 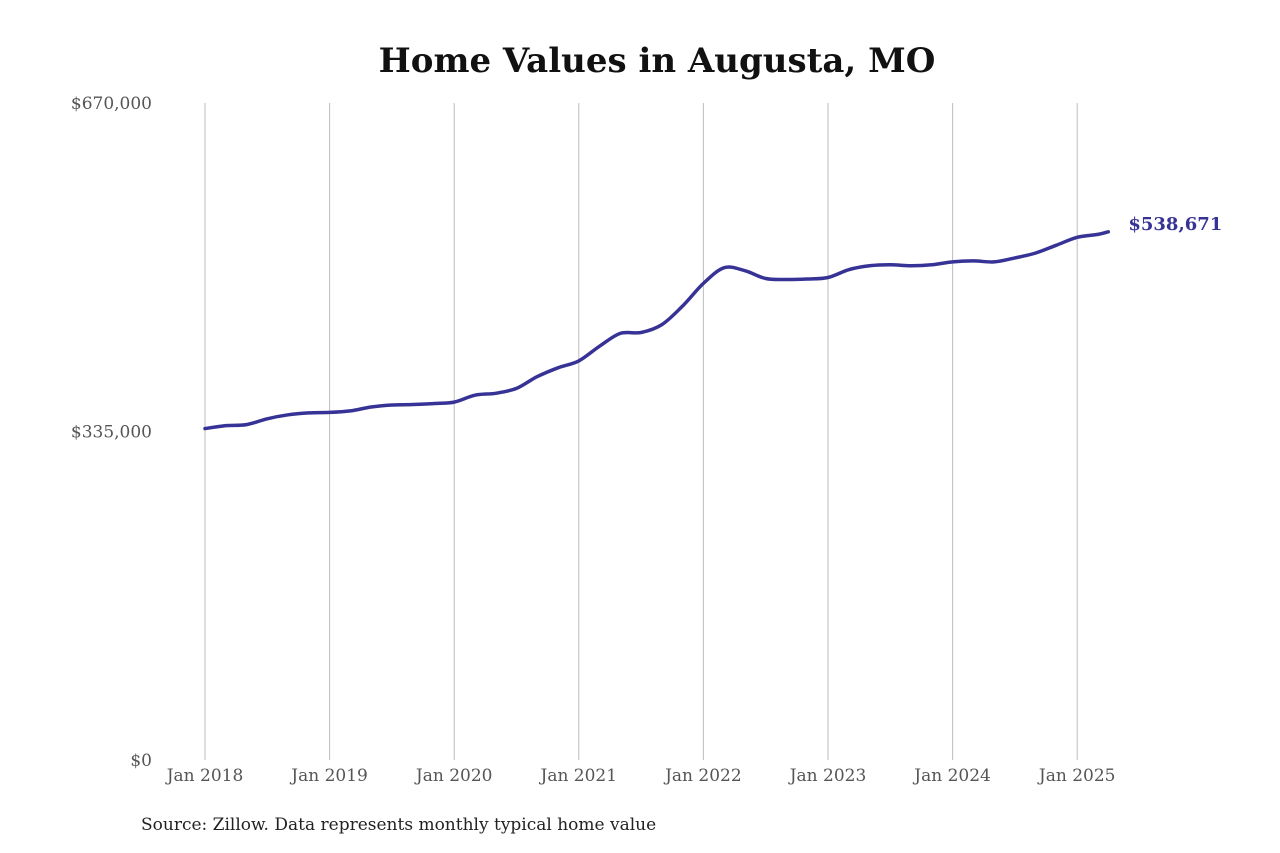 I want to click on x-tick-label: Jan 2023, so click(x=827, y=776).